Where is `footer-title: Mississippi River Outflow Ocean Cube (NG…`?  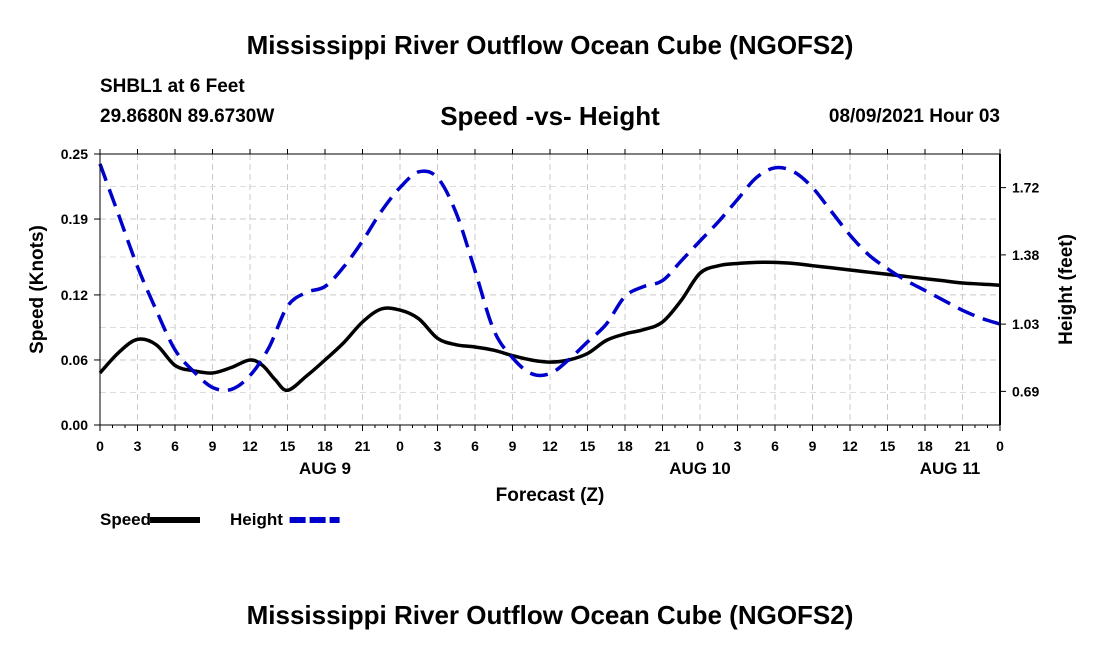
footer-title: Mississippi River Outflow Ocean Cube (NG… is located at coordinates (550, 615).